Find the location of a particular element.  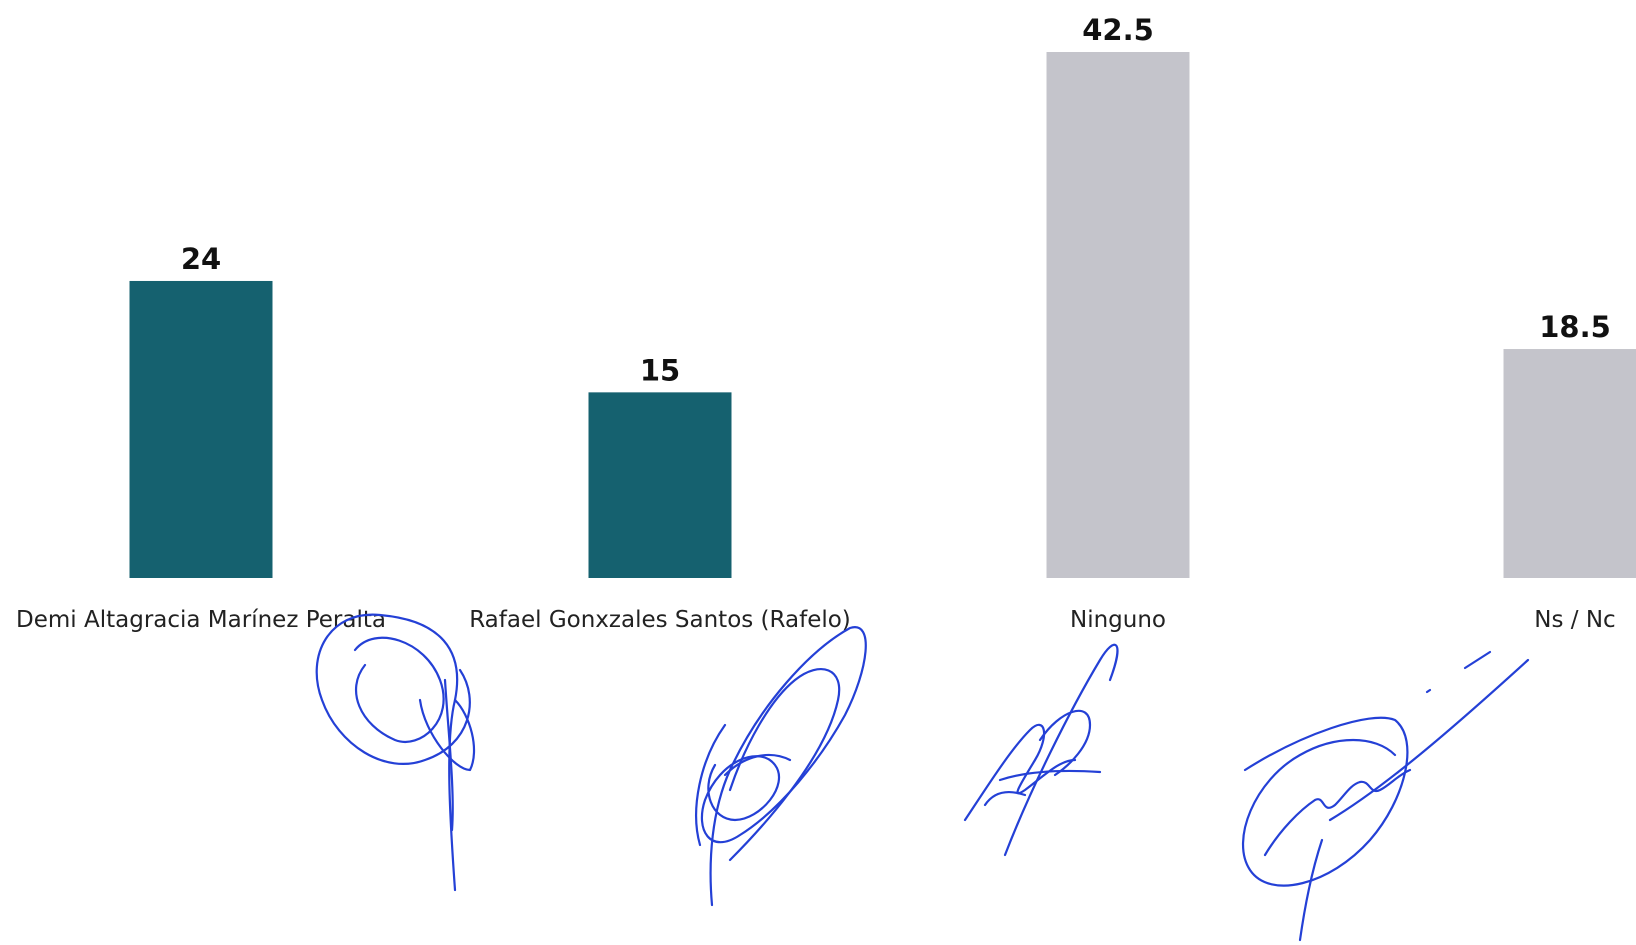

category-label-3: Ninguno is located at coordinates (1118, 620).